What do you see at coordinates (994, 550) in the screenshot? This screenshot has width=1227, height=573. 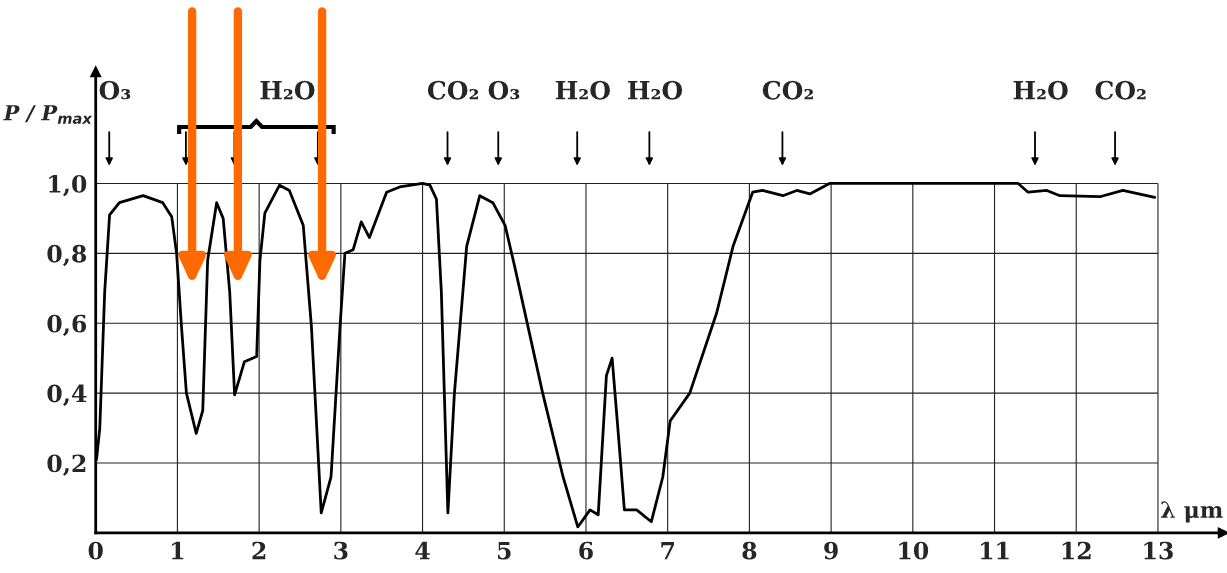 I see `x-tick-label: 11` at bounding box center [994, 550].